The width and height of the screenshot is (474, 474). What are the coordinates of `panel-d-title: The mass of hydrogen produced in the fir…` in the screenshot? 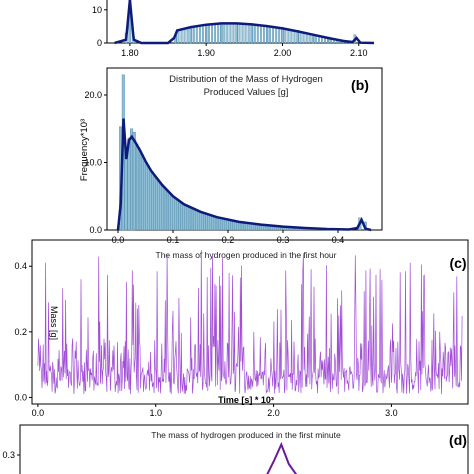 It's located at (246, 435).